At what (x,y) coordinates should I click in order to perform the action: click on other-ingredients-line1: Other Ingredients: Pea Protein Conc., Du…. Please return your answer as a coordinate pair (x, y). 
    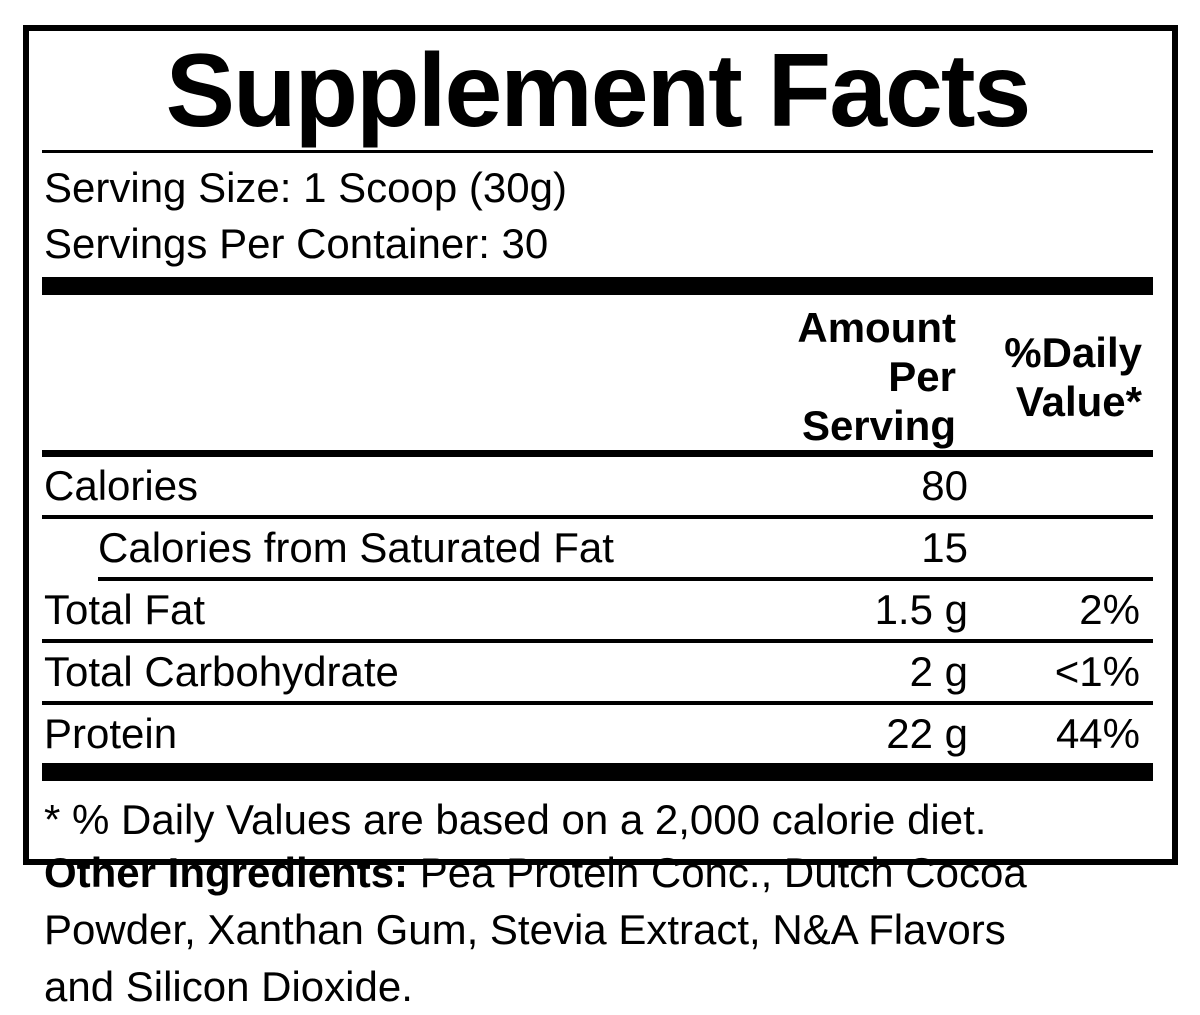
    Looking at the image, I should click on (594, 872).